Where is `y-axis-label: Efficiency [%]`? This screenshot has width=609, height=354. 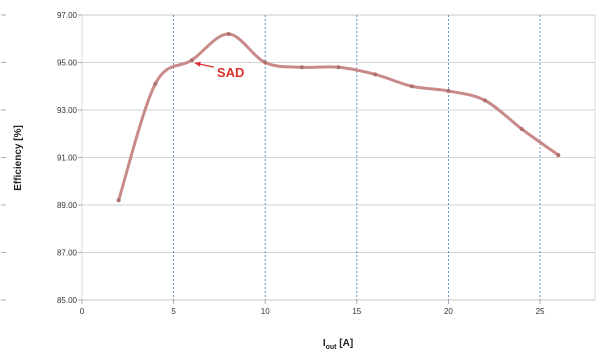
y-axis-label: Efficiency [%] is located at coordinates (18, 158).